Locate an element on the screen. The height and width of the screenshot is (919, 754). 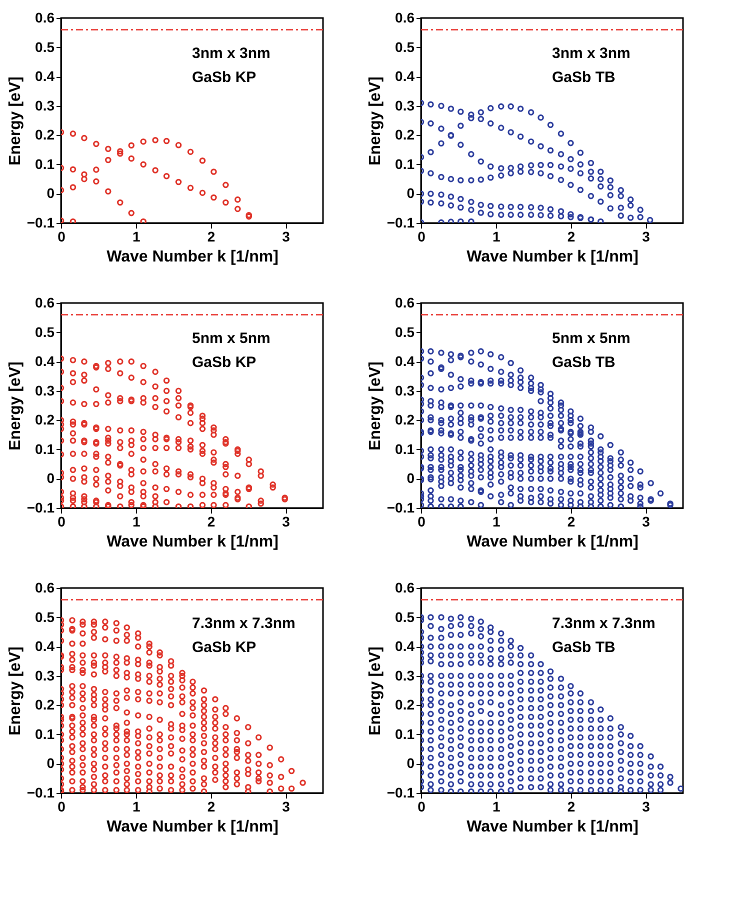
y-tick-label: 0 is located at coordinates (50, 763).